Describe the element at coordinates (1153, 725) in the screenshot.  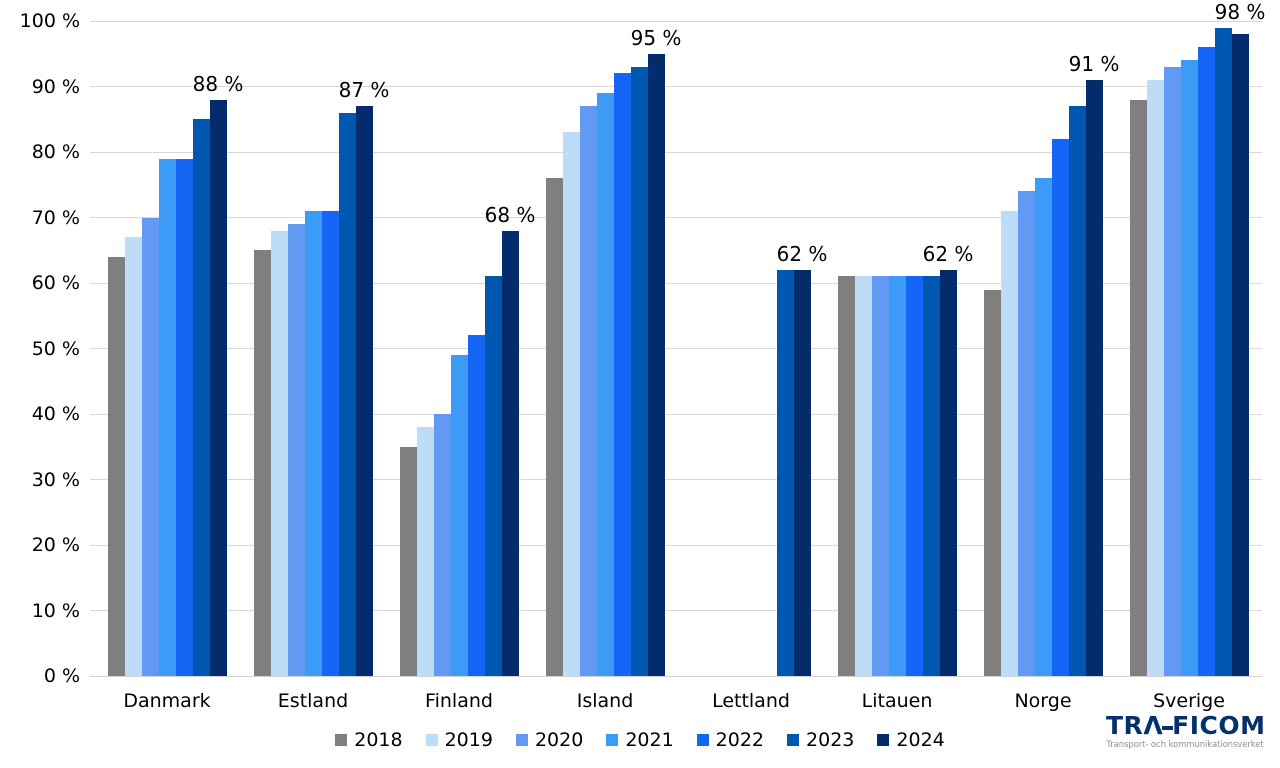
I see `logo-stylized-a: Λ` at that location.